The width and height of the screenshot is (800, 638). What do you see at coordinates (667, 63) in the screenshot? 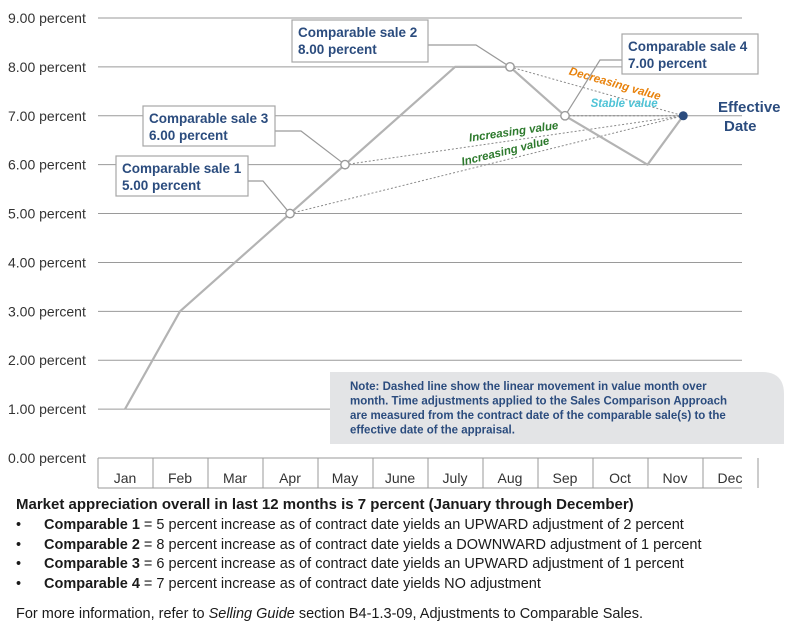
I see `callout-value: 7.00 percent` at bounding box center [667, 63].